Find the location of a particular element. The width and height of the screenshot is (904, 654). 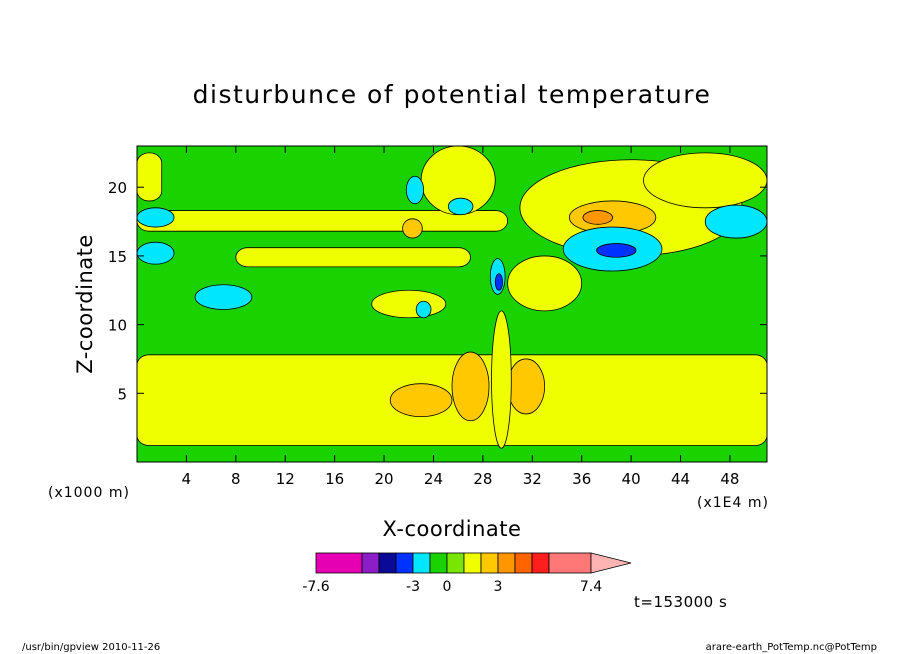

y-unit-label: (x1000 m) is located at coordinates (89, 493).